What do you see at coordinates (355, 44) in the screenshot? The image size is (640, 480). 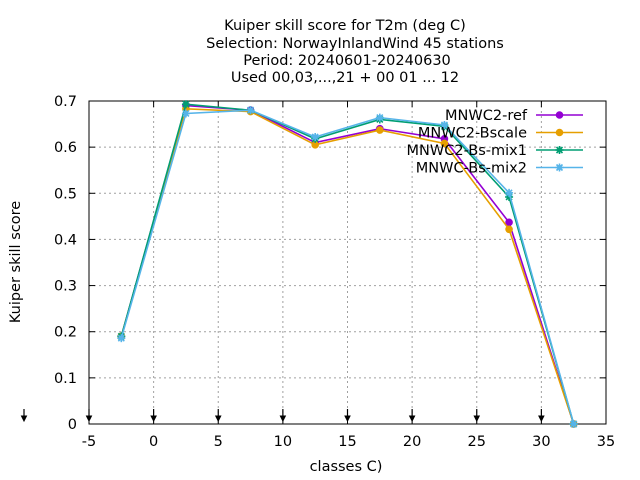 I see `title-line-2: Selection: NorwayInlandWind 45 stations` at bounding box center [355, 44].